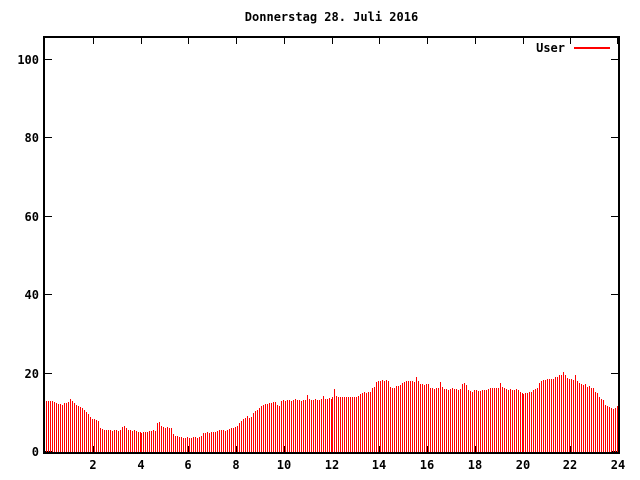 The height and width of the screenshot is (480, 640). I want to click on legend-label: User, so click(550, 48).